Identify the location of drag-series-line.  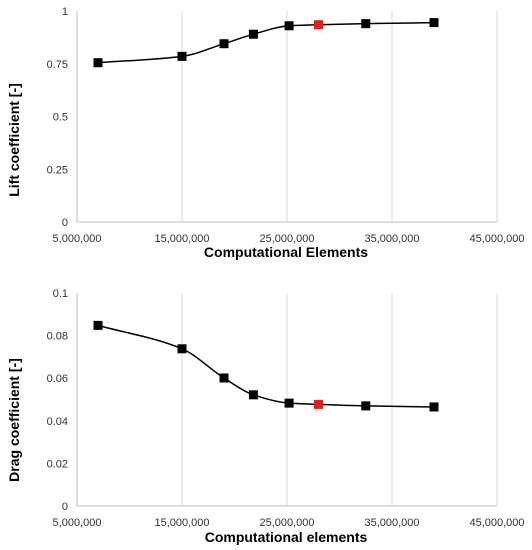
(266, 366).